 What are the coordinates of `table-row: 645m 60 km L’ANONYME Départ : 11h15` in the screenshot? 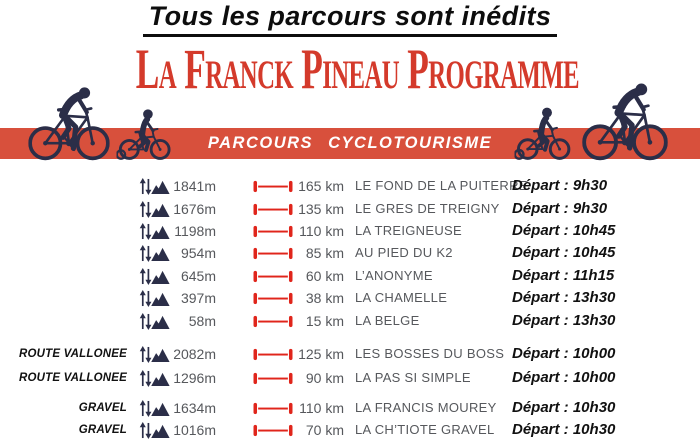 It's located at (350, 276).